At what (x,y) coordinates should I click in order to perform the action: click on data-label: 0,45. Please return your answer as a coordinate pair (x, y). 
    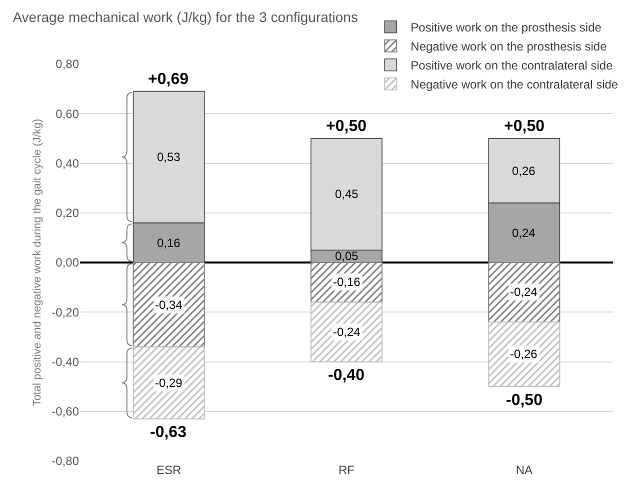
    Looking at the image, I should click on (347, 194).